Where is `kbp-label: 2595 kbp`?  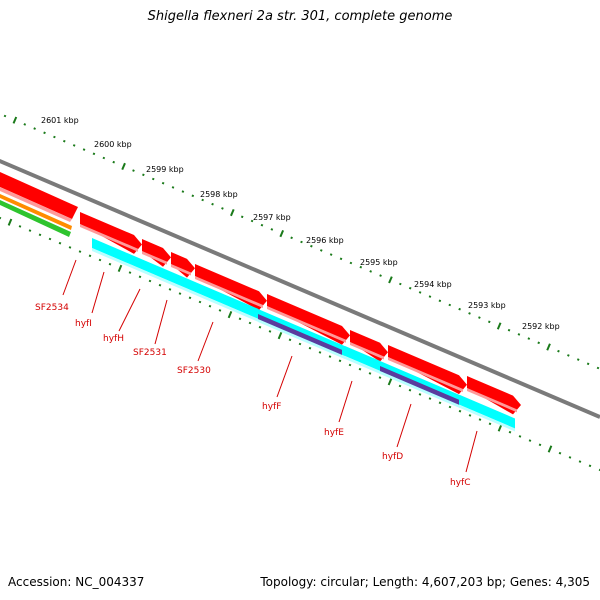 kbp-label: 2595 kbp is located at coordinates (379, 262).